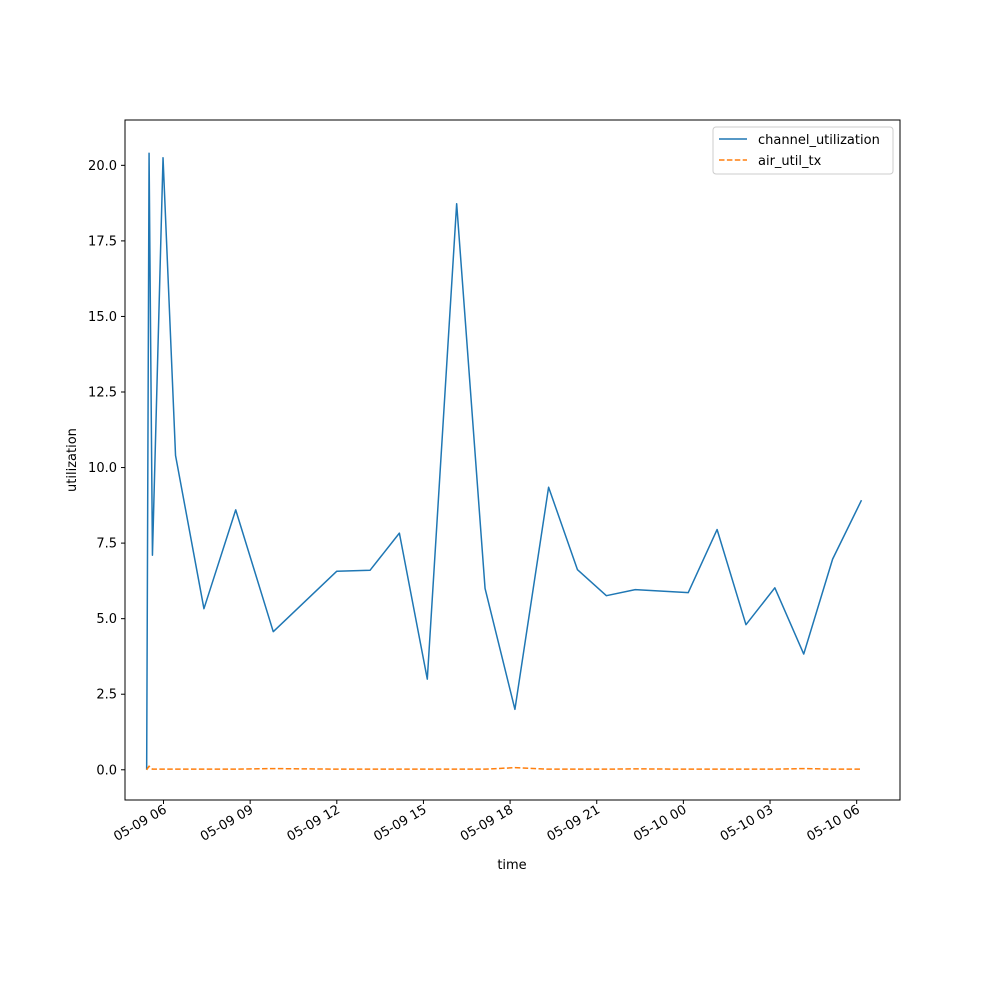 This screenshot has width=1000, height=1005. Describe the element at coordinates (102, 241) in the screenshot. I see `y-tick-label: 17.5` at that location.